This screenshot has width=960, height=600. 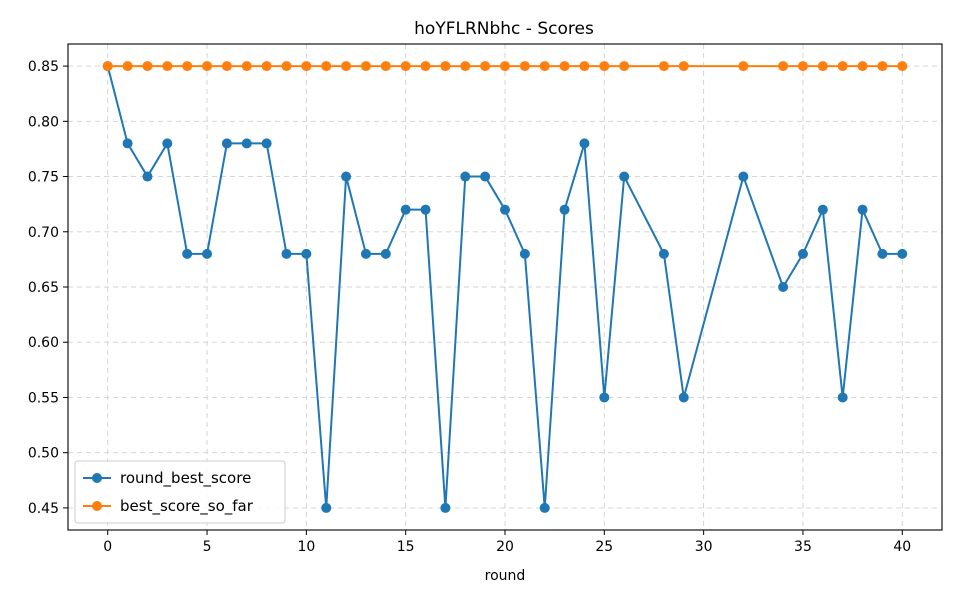 What do you see at coordinates (43, 343) in the screenshot?
I see `y-tick-label: 0.60` at bounding box center [43, 343].